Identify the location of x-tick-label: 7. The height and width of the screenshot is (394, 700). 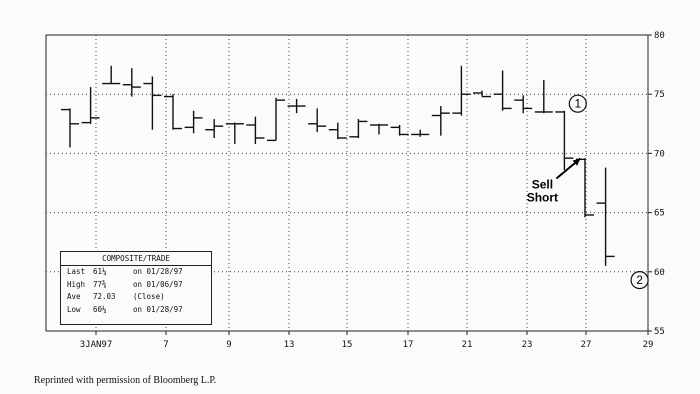
(165, 345).